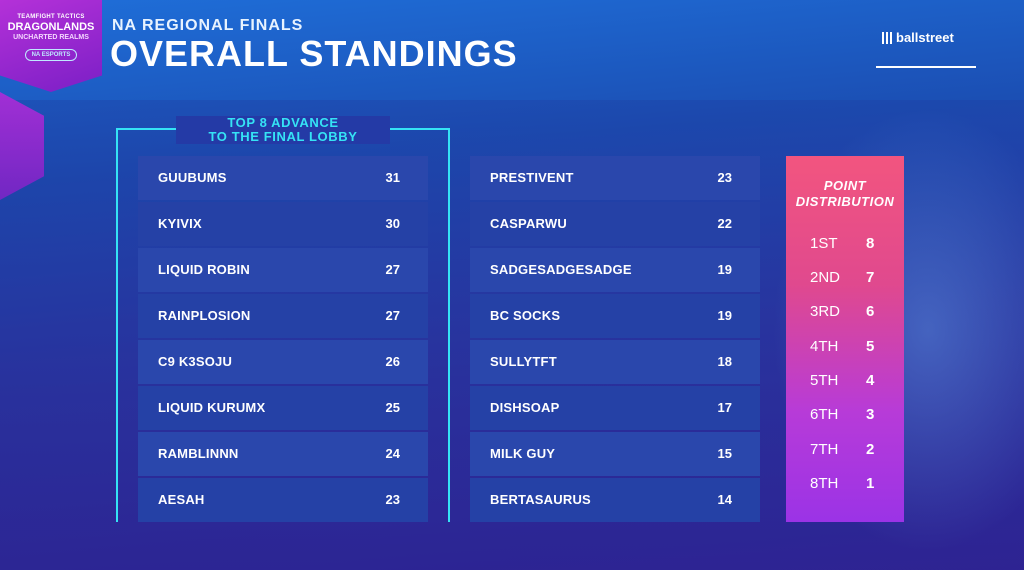 This screenshot has width=1024, height=570. I want to click on point-distribution-title-line2: DISTRIBUTION, so click(845, 201).